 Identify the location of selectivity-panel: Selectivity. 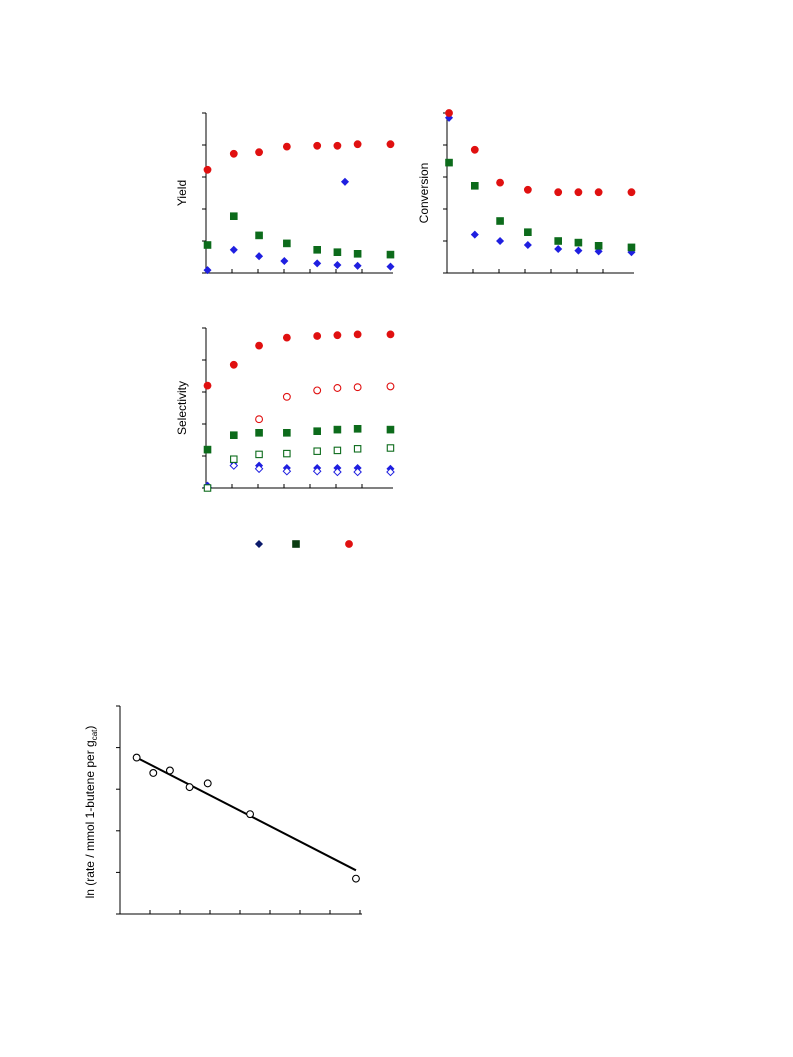
(285, 409).